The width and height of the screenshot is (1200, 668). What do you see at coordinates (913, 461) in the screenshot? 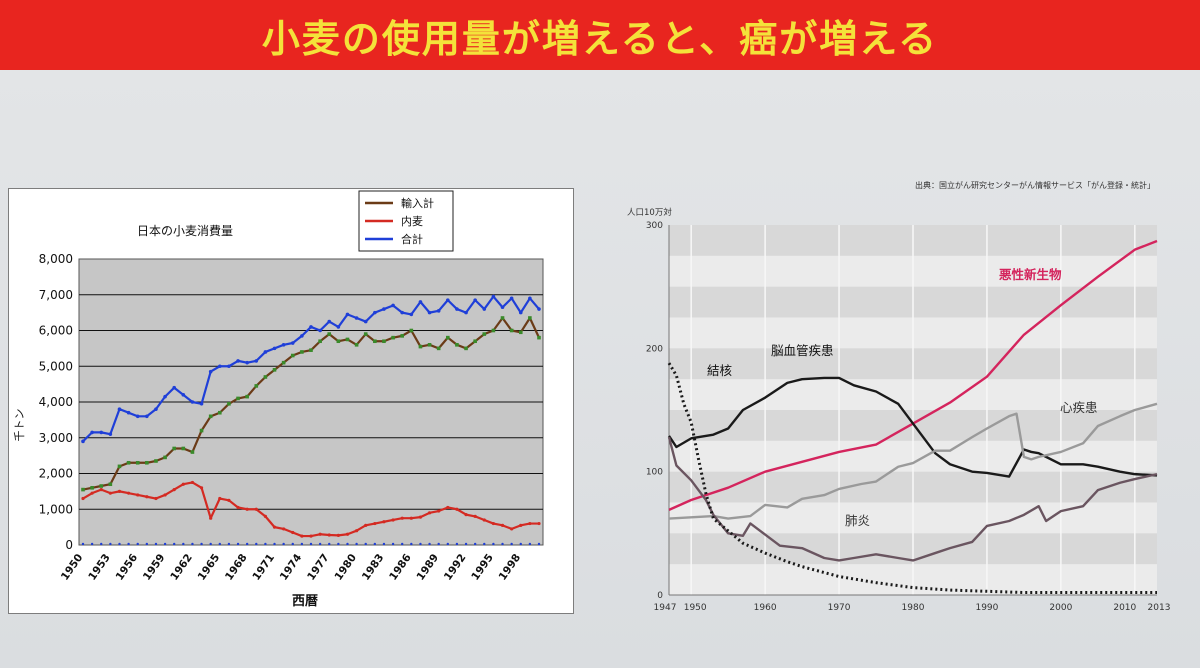
I see `series-line-心疾患` at bounding box center [913, 461].